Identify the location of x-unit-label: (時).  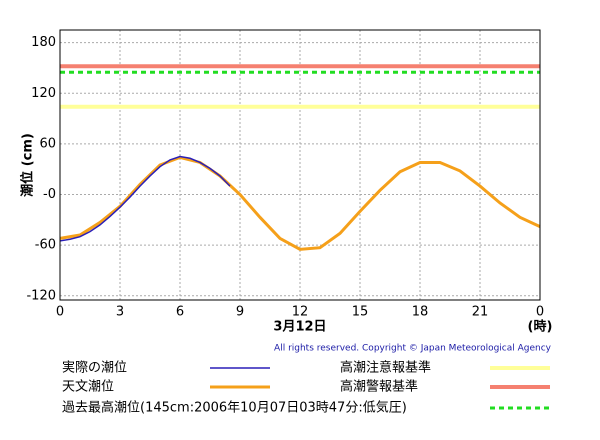
(540, 327).